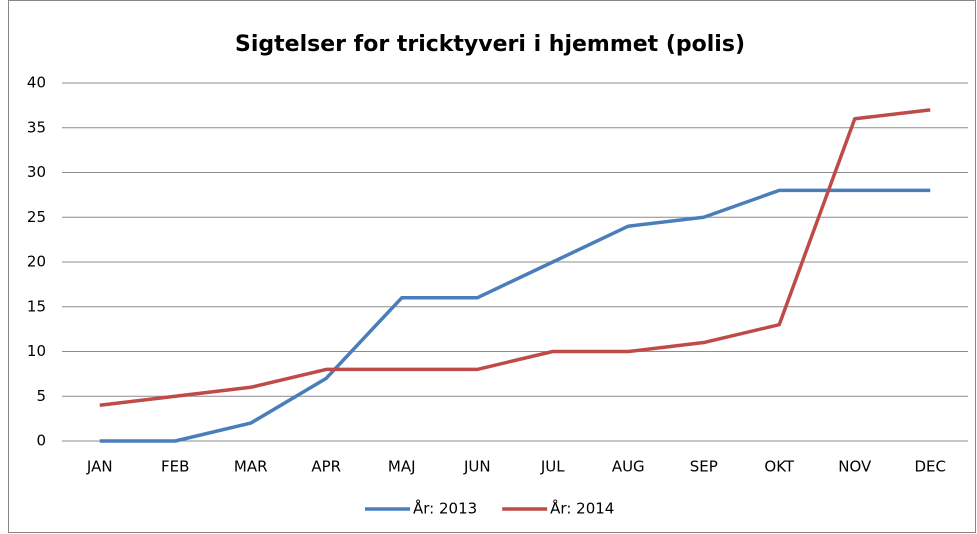 Image resolution: width=977 pixels, height=534 pixels. What do you see at coordinates (930, 467) in the screenshot?
I see `x-tick-label: DEC` at bounding box center [930, 467].